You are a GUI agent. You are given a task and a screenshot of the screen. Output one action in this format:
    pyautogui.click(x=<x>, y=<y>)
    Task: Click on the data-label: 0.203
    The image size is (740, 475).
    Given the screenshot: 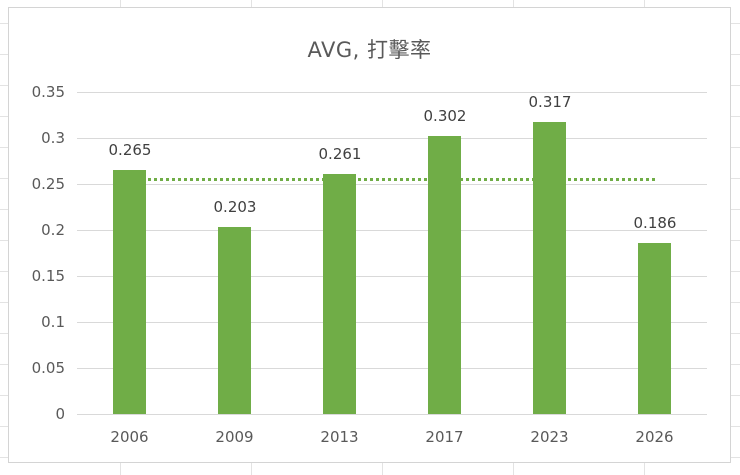 What is the action you would take?
    pyautogui.click(x=235, y=207)
    